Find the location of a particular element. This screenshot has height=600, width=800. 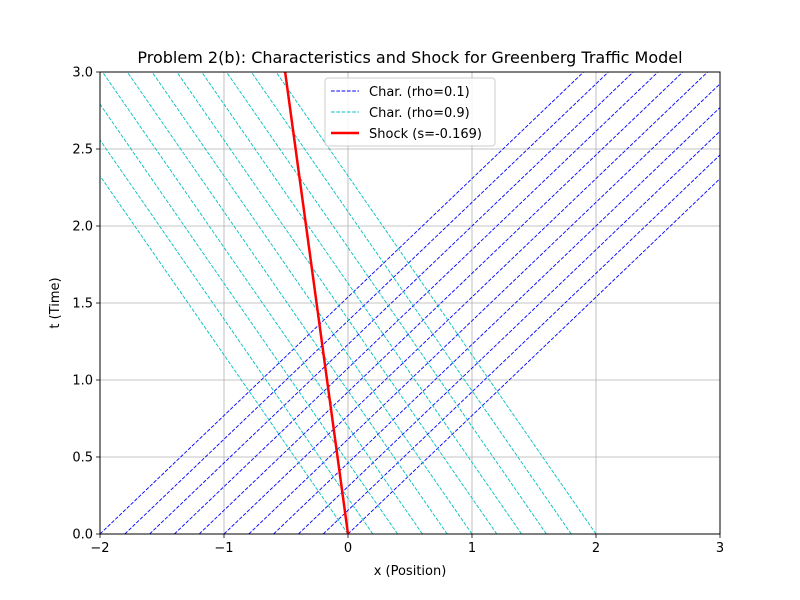

y-tick-label: 2.0 is located at coordinates (82, 227).